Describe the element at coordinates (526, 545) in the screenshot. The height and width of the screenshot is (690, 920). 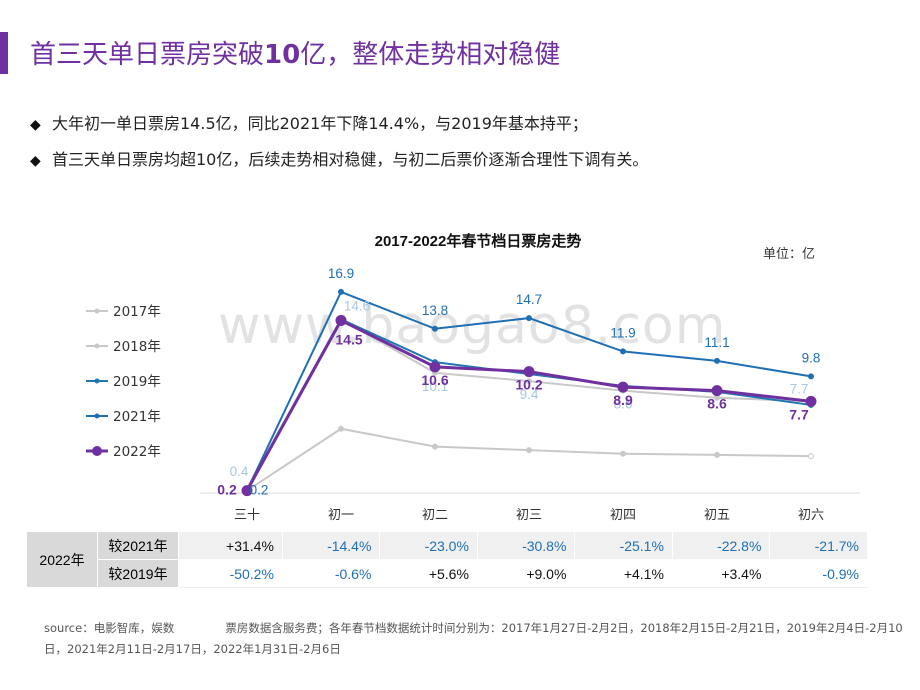
I see `table-cell: -30.8%` at that location.